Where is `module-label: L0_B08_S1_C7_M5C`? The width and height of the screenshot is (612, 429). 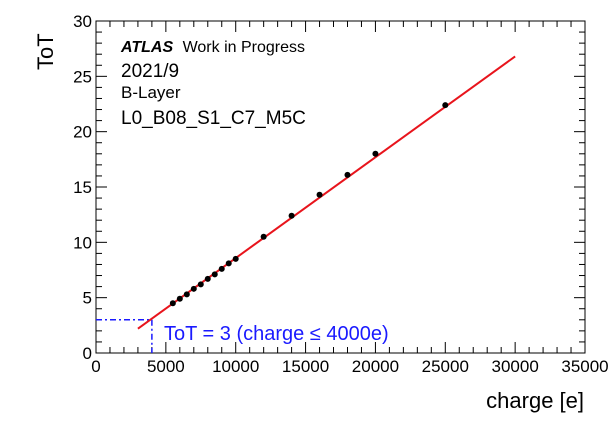
module-label: L0_B08_S1_C7_M5C is located at coordinates (213, 118).